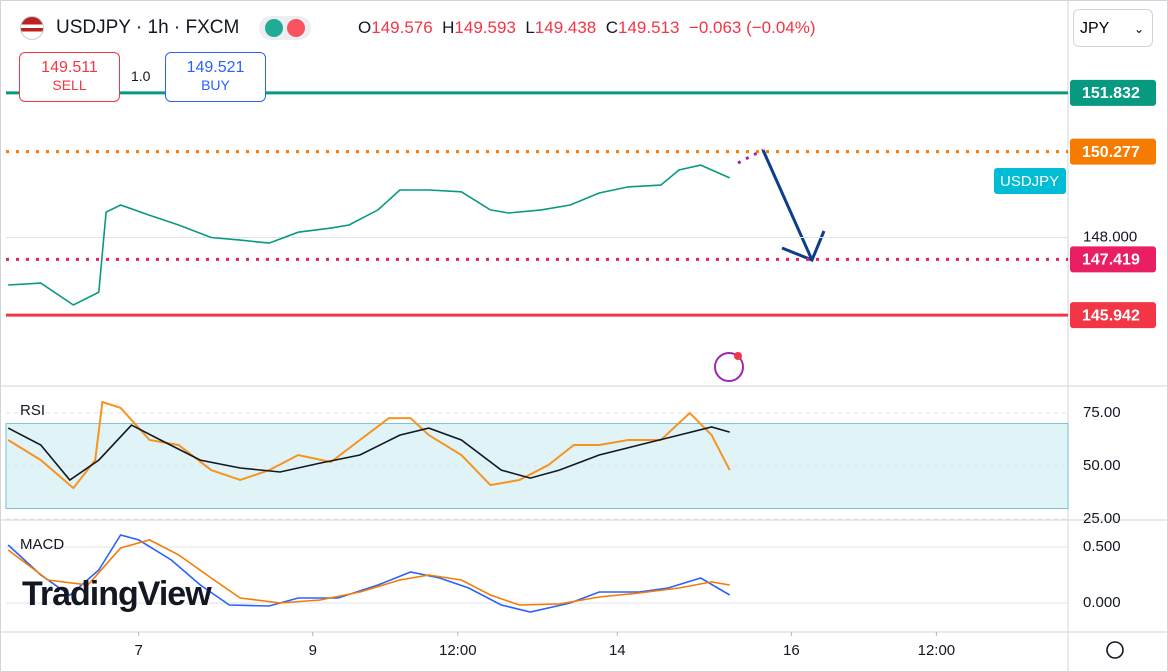 The image size is (1168, 672). Describe the element at coordinates (313, 650) in the screenshot. I see `x-tick-label: 9` at that location.